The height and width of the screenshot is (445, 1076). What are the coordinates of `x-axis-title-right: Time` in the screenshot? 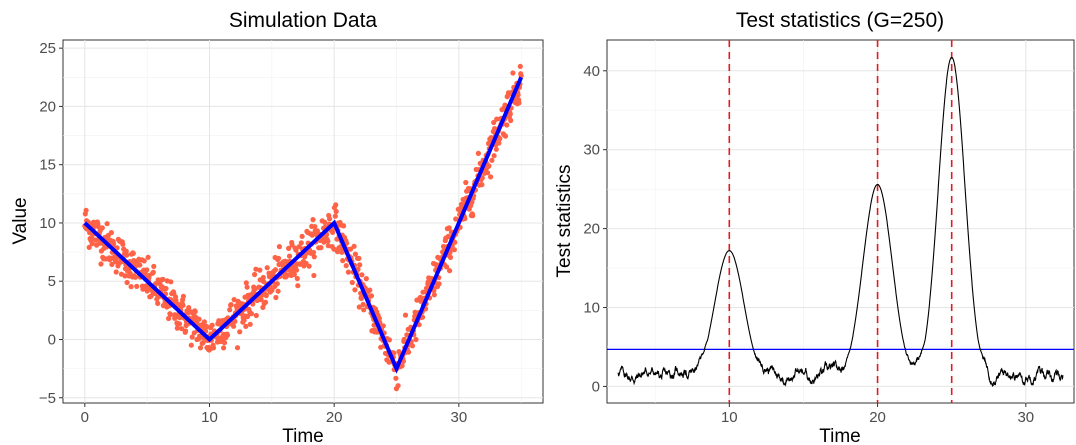 It's located at (840, 435).